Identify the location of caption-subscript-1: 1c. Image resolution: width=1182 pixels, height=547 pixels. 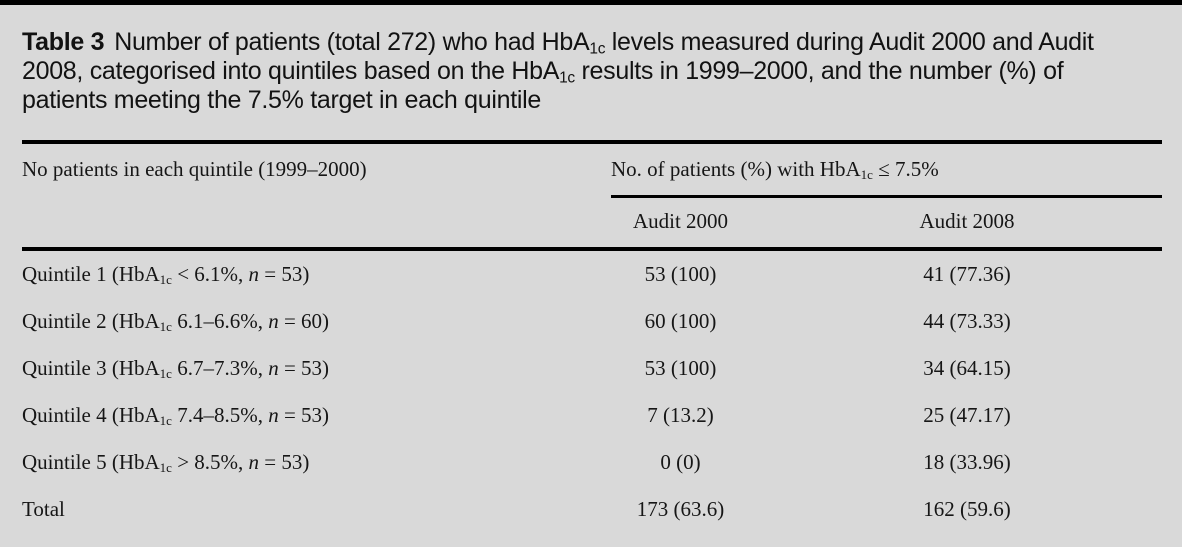
(597, 49).